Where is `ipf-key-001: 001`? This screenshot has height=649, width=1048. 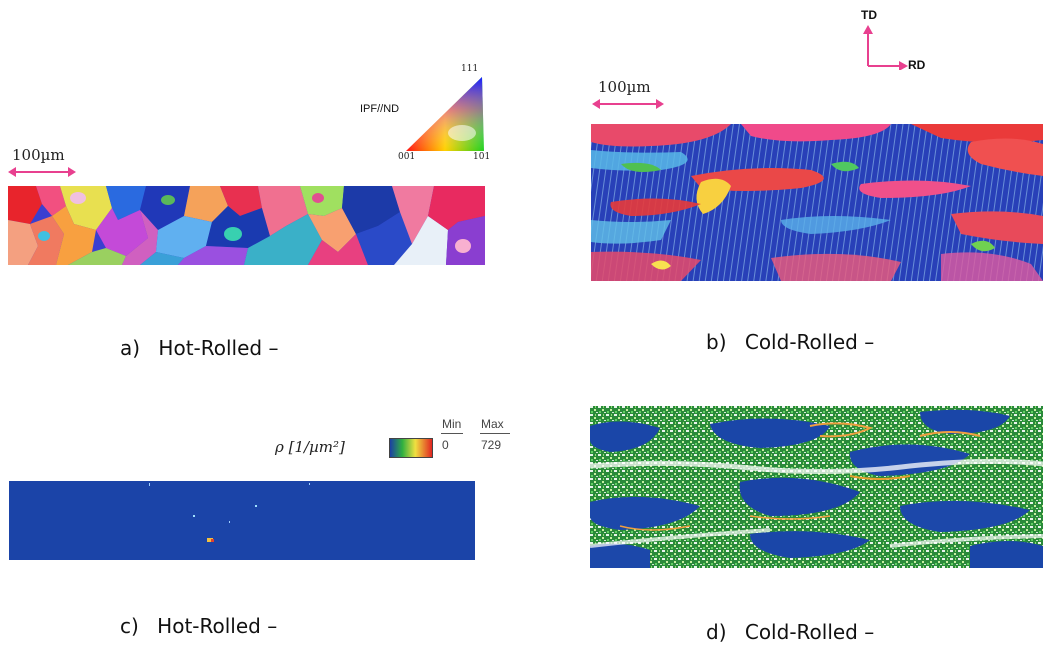
ipf-key-001: 001 is located at coordinates (407, 157).